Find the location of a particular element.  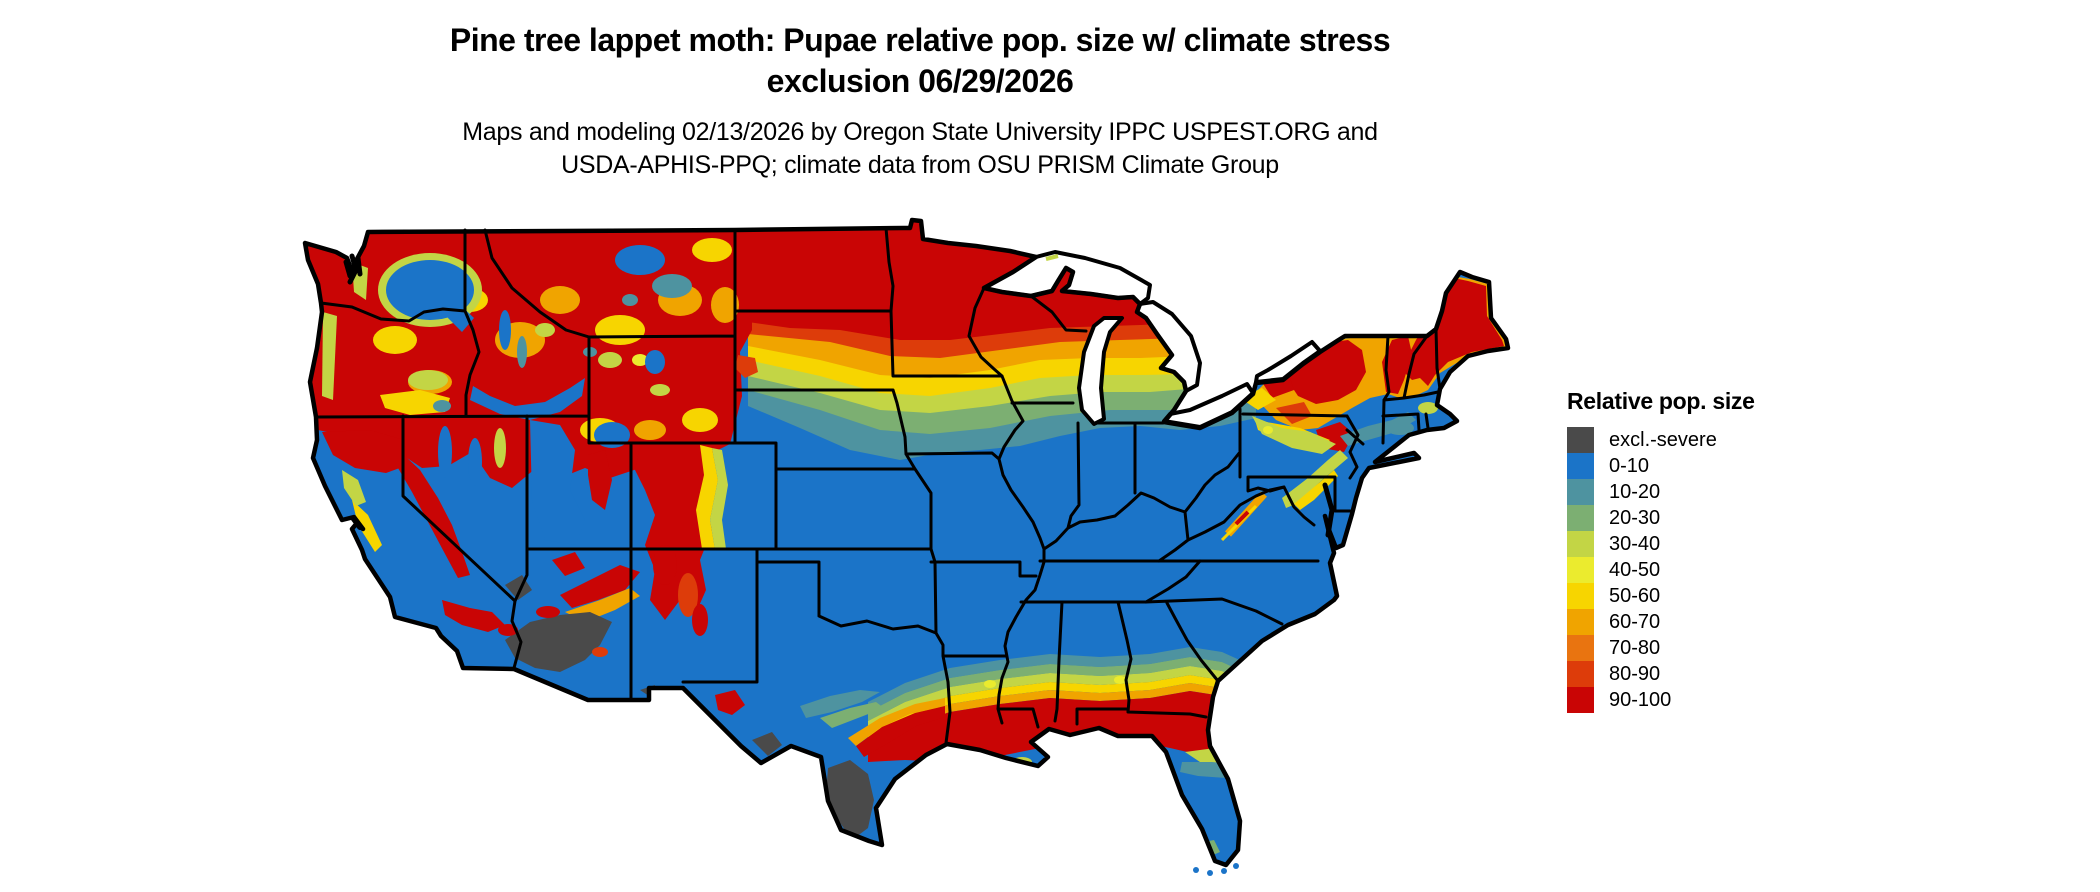

map-title-line2: exclusion 06/29/2026 is located at coordinates (920, 81).